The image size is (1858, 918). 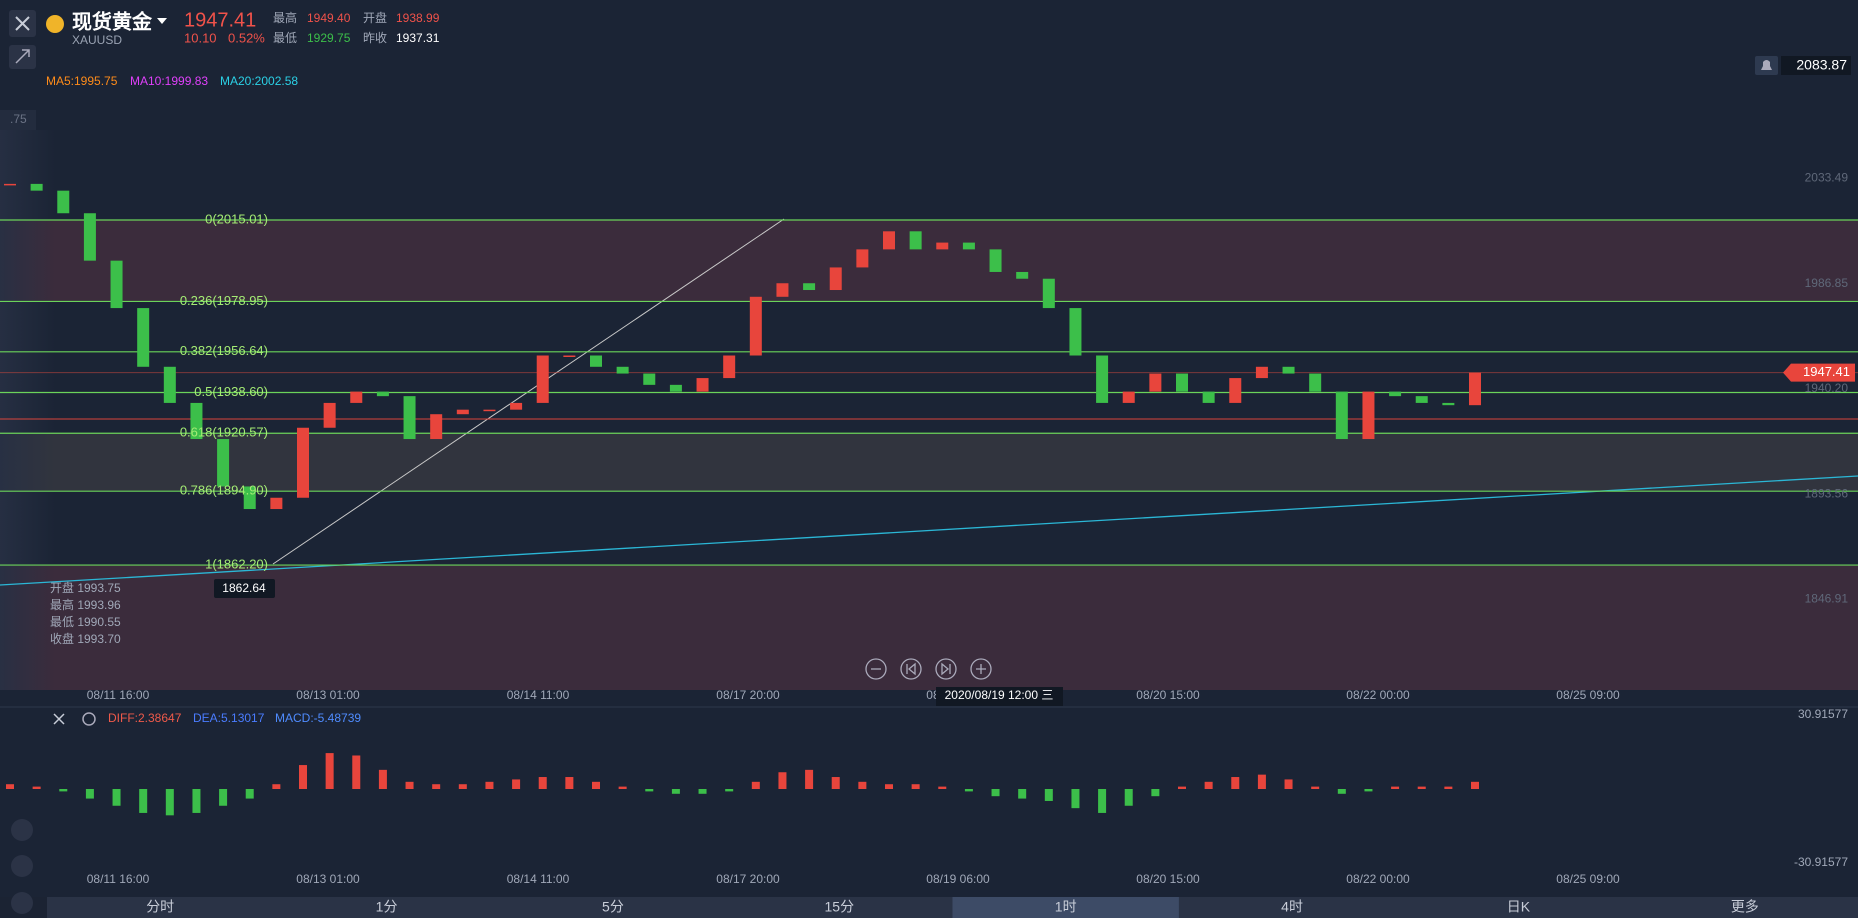 I want to click on macd-time-label: 08/14 11:00, so click(x=538, y=879).